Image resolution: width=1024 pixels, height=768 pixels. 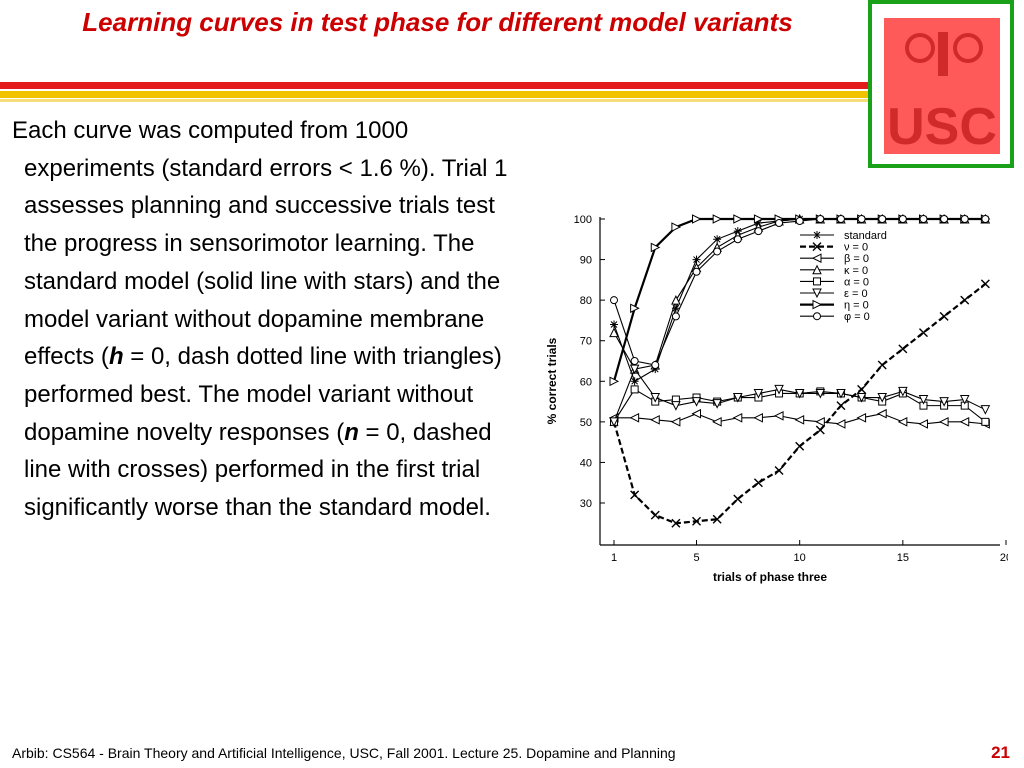 I want to click on y-tick-label: 80, so click(x=586, y=301).